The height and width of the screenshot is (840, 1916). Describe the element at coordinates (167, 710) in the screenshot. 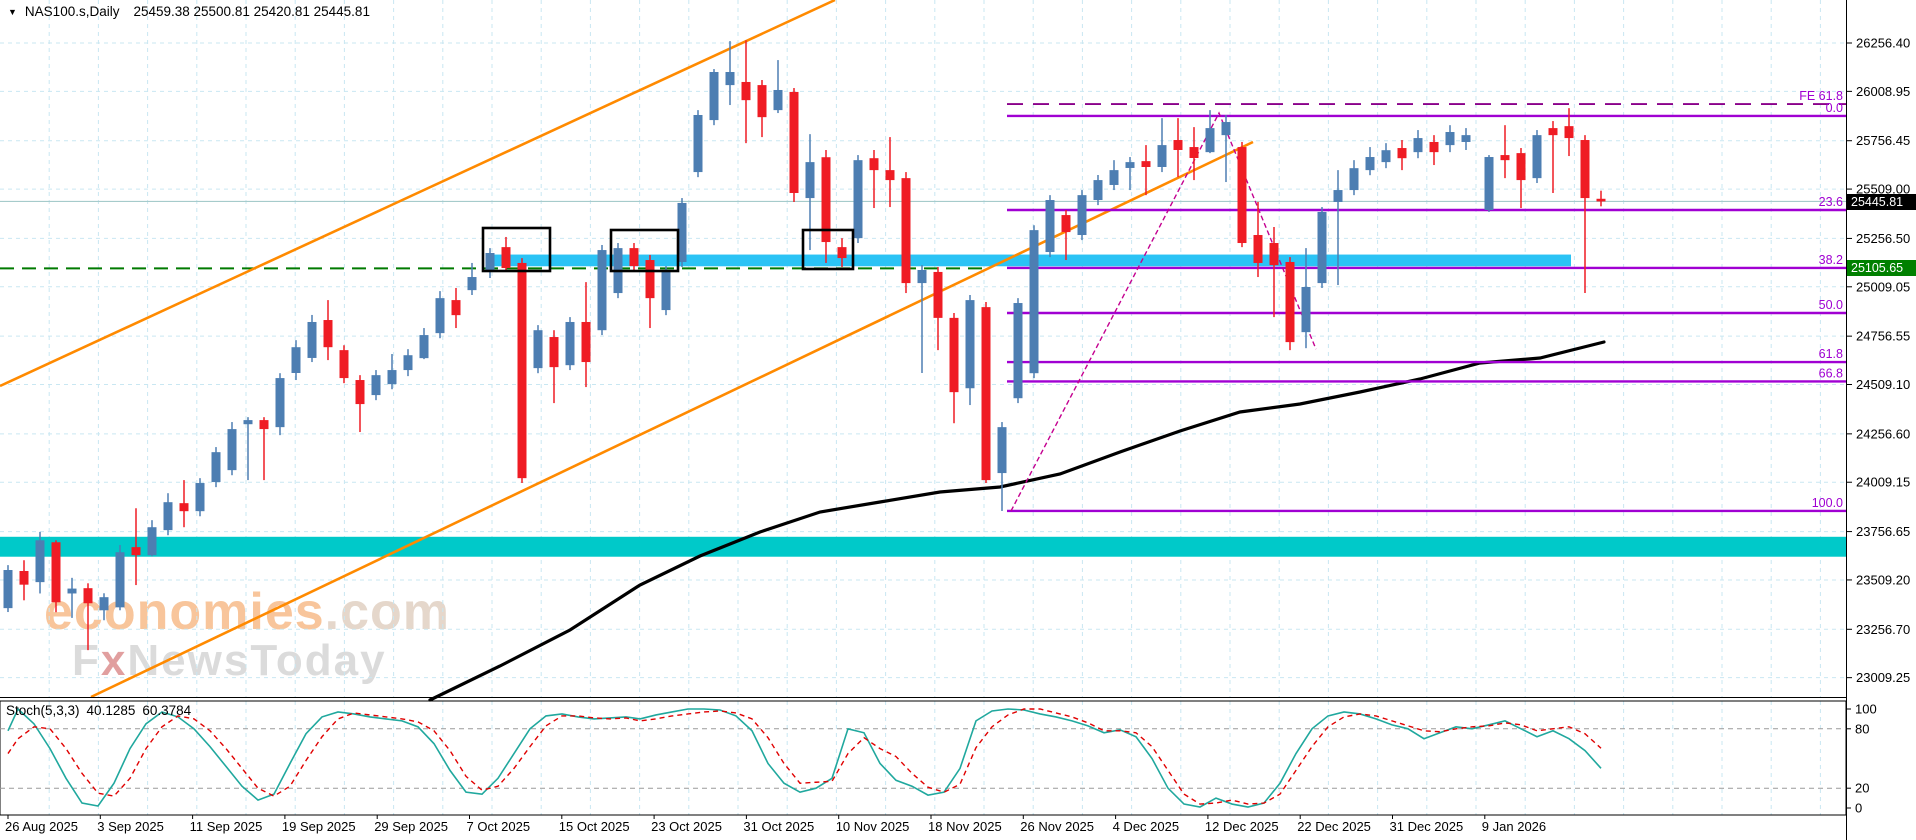

I see `stoch-d-value: 60.3784` at that location.